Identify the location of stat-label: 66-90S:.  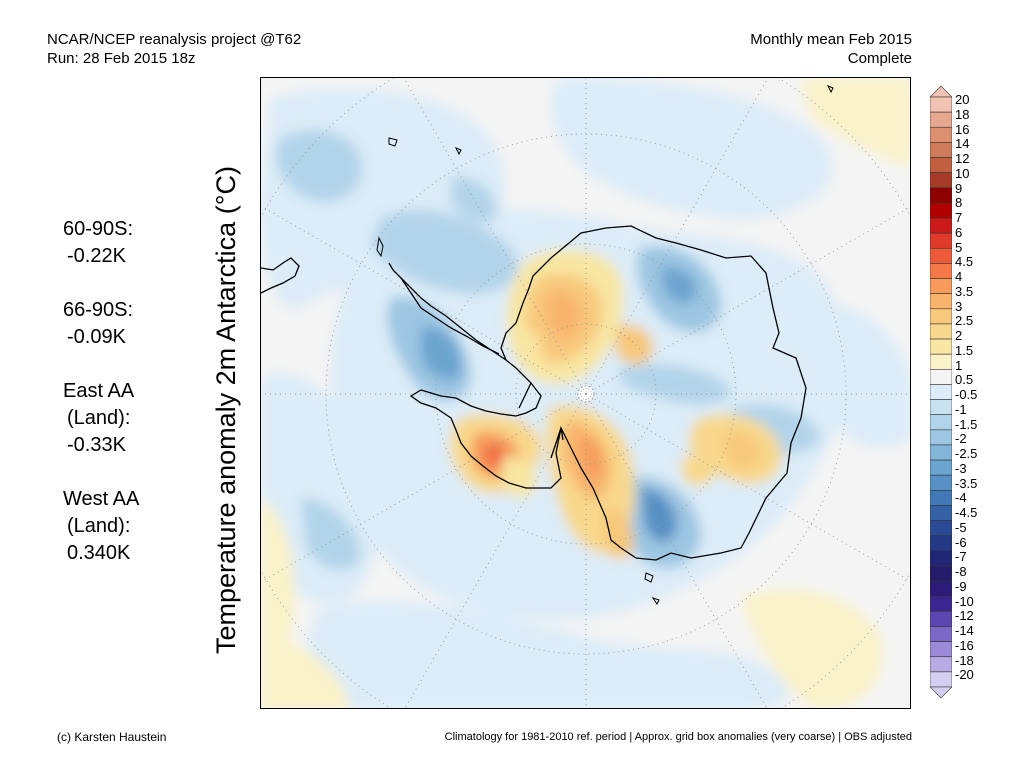
(98, 310).